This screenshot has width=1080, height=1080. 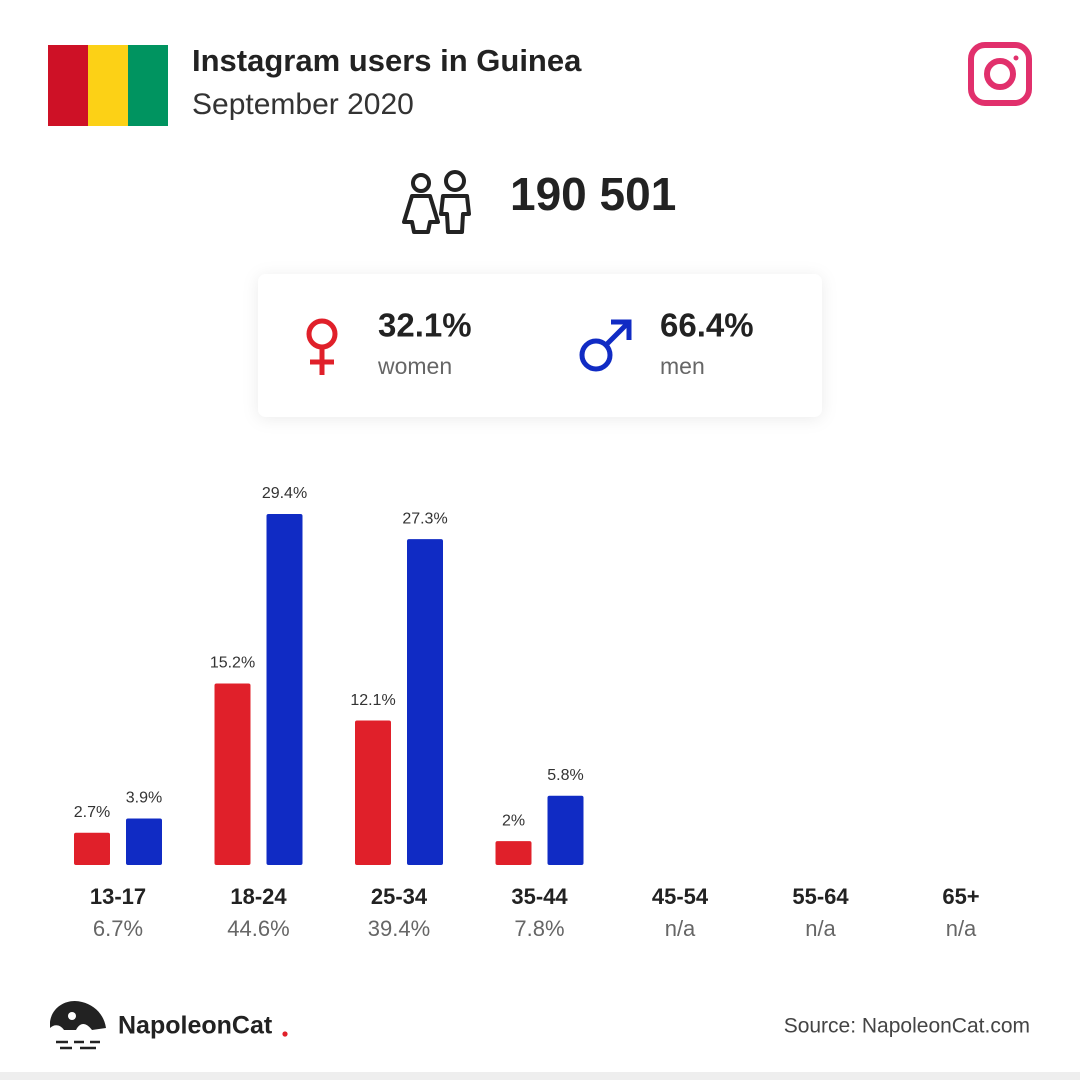 I want to click on x-tick-label: 35-44, so click(x=539, y=896).